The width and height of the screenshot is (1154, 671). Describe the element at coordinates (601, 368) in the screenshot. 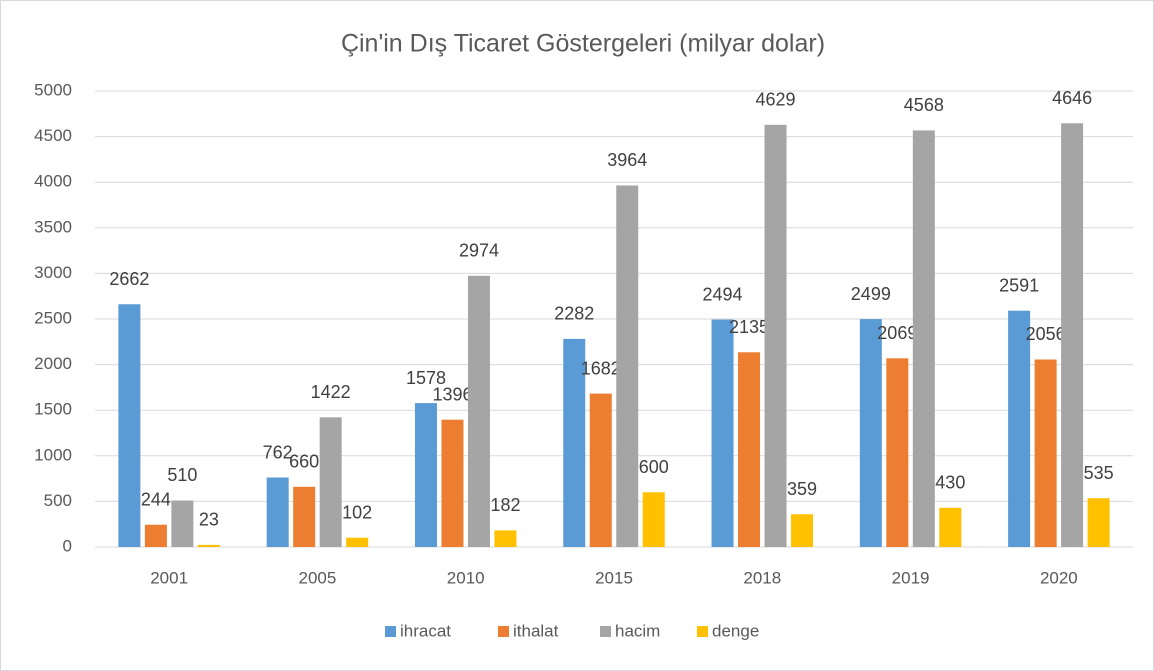

I see `value-label: 1682` at that location.